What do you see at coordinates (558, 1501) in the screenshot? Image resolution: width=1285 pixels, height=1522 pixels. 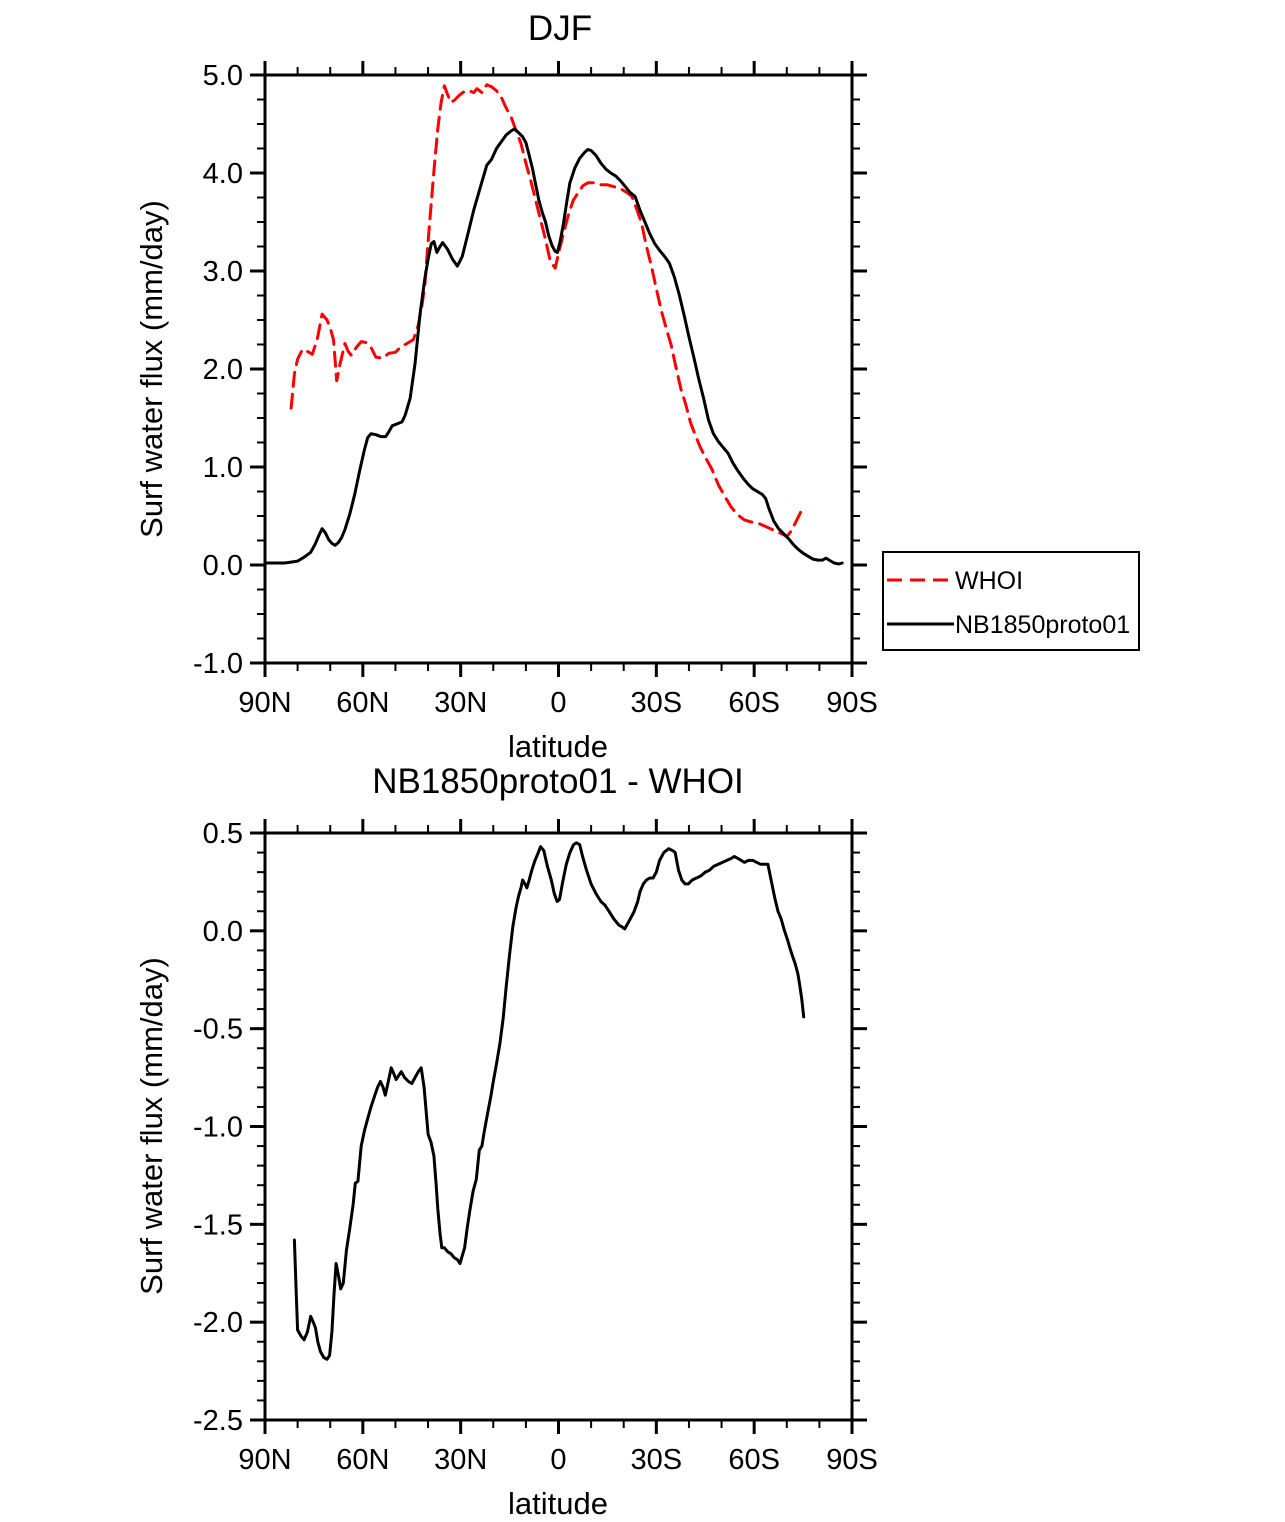 I see `chart-diff-xlabel: latitude` at bounding box center [558, 1501].